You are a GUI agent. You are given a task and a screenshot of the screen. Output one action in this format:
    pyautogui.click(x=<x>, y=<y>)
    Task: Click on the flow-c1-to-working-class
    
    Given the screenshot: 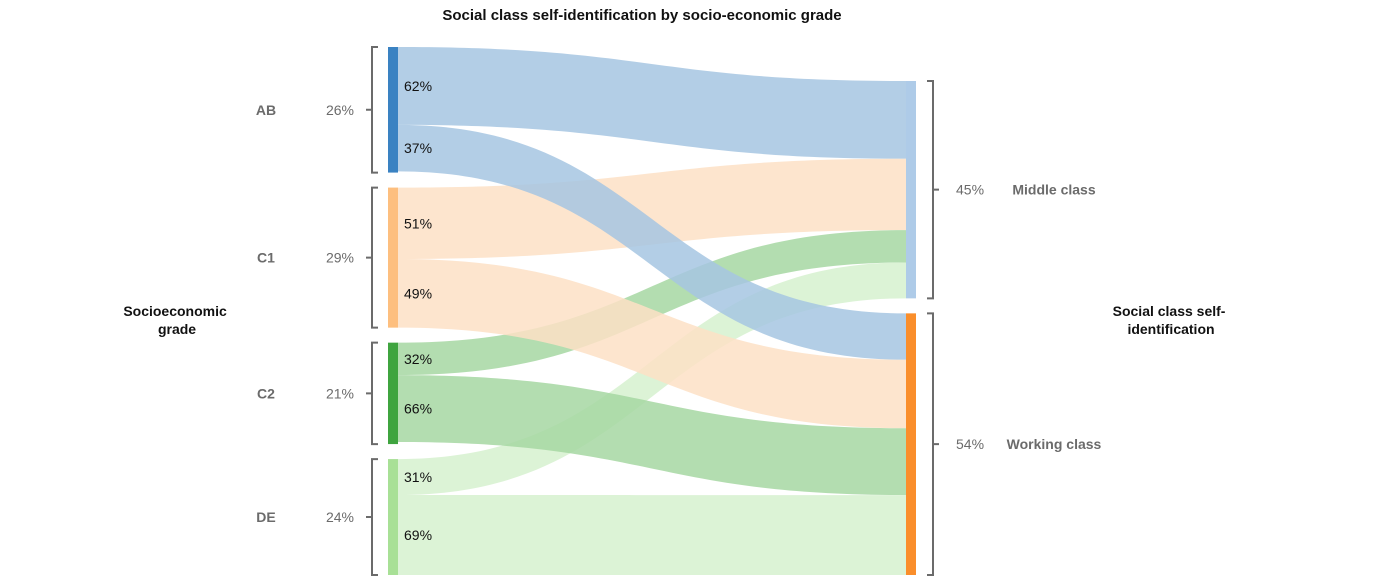 What is the action you would take?
    pyautogui.click(x=652, y=344)
    